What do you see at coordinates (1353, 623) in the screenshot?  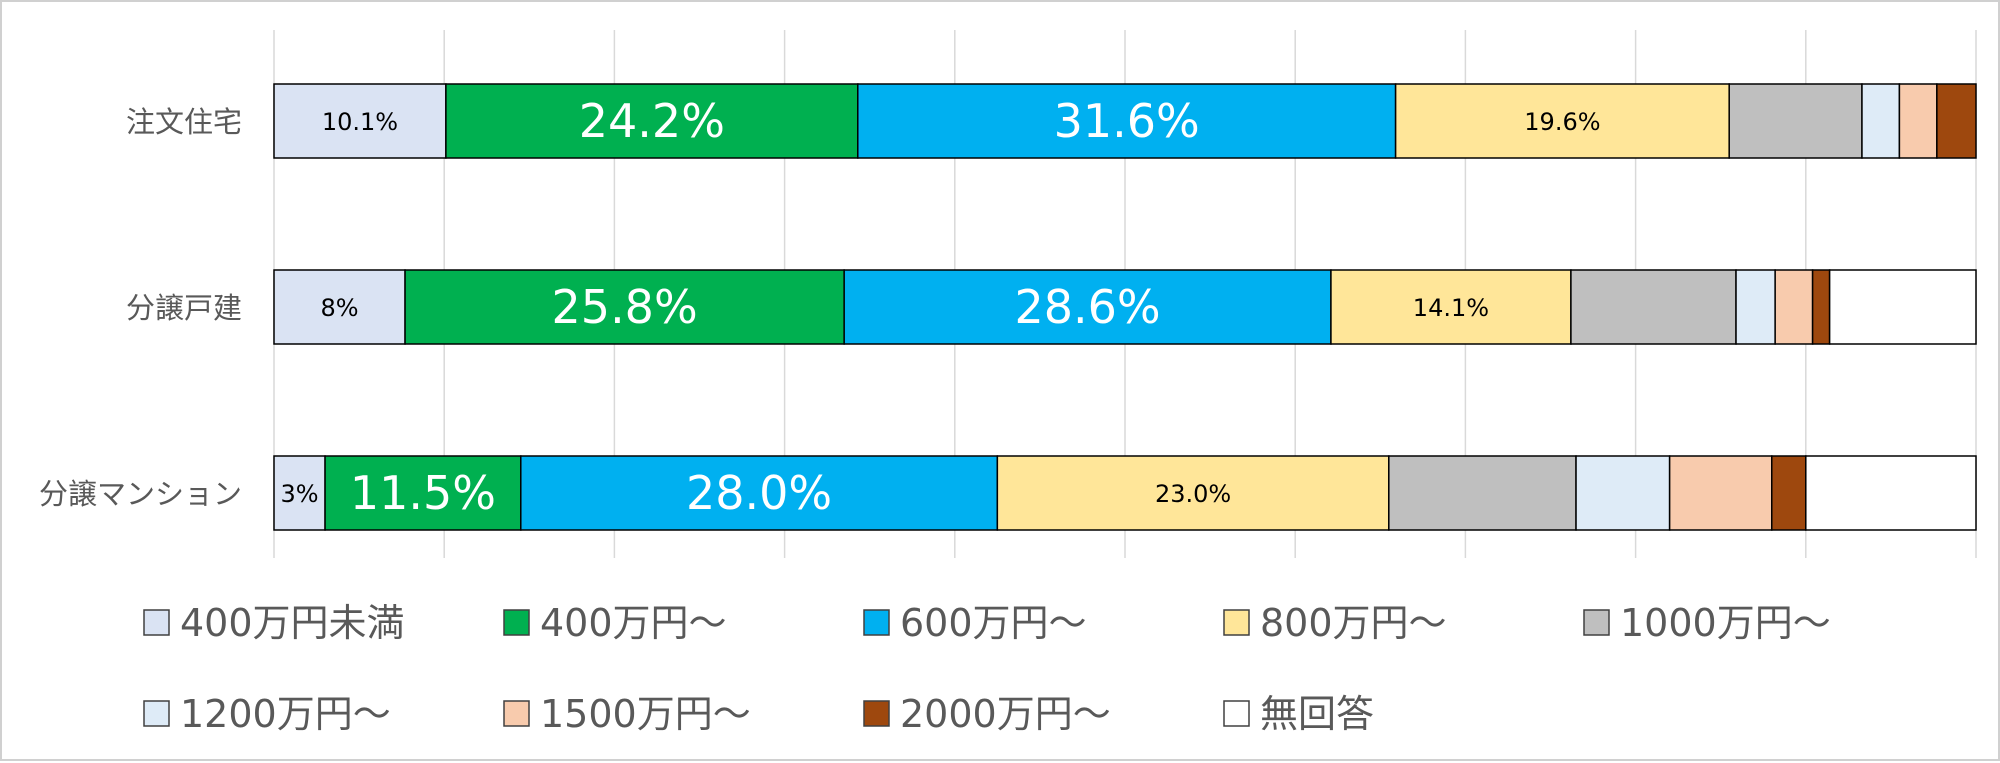 I see `legend-label: 800万円〜` at bounding box center [1353, 623].